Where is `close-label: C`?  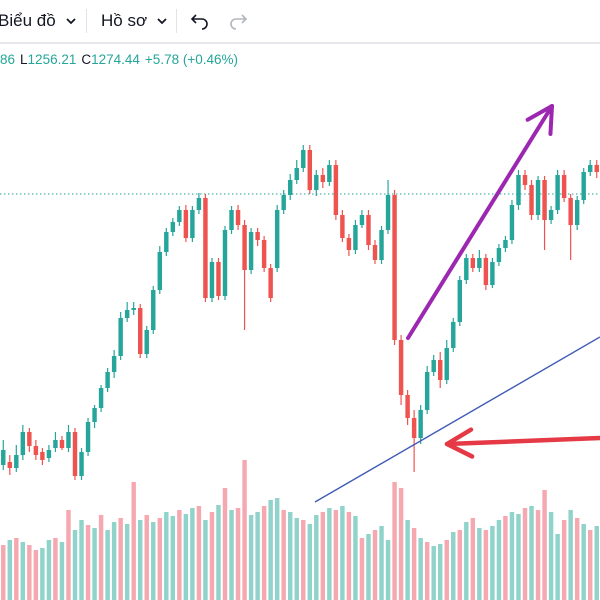
close-label: C is located at coordinates (86, 59).